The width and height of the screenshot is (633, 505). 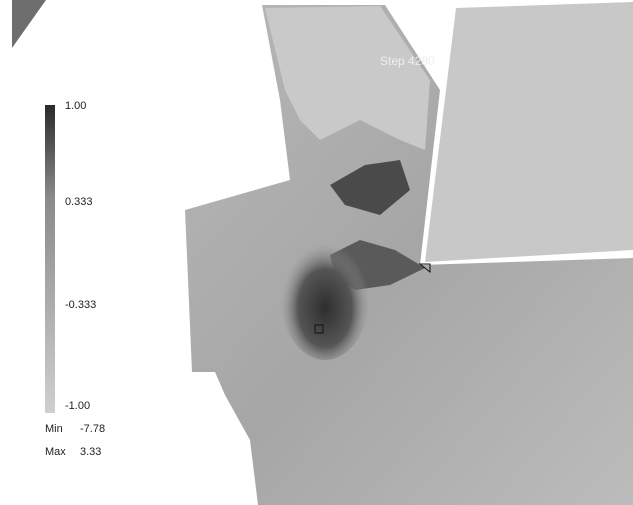 What do you see at coordinates (370, 187) in the screenshot?
I see `chip-dark-band` at bounding box center [370, 187].